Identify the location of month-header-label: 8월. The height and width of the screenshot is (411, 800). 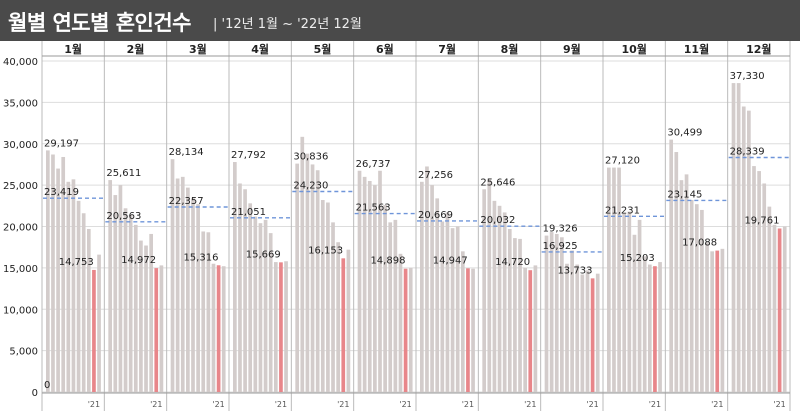
(510, 49).